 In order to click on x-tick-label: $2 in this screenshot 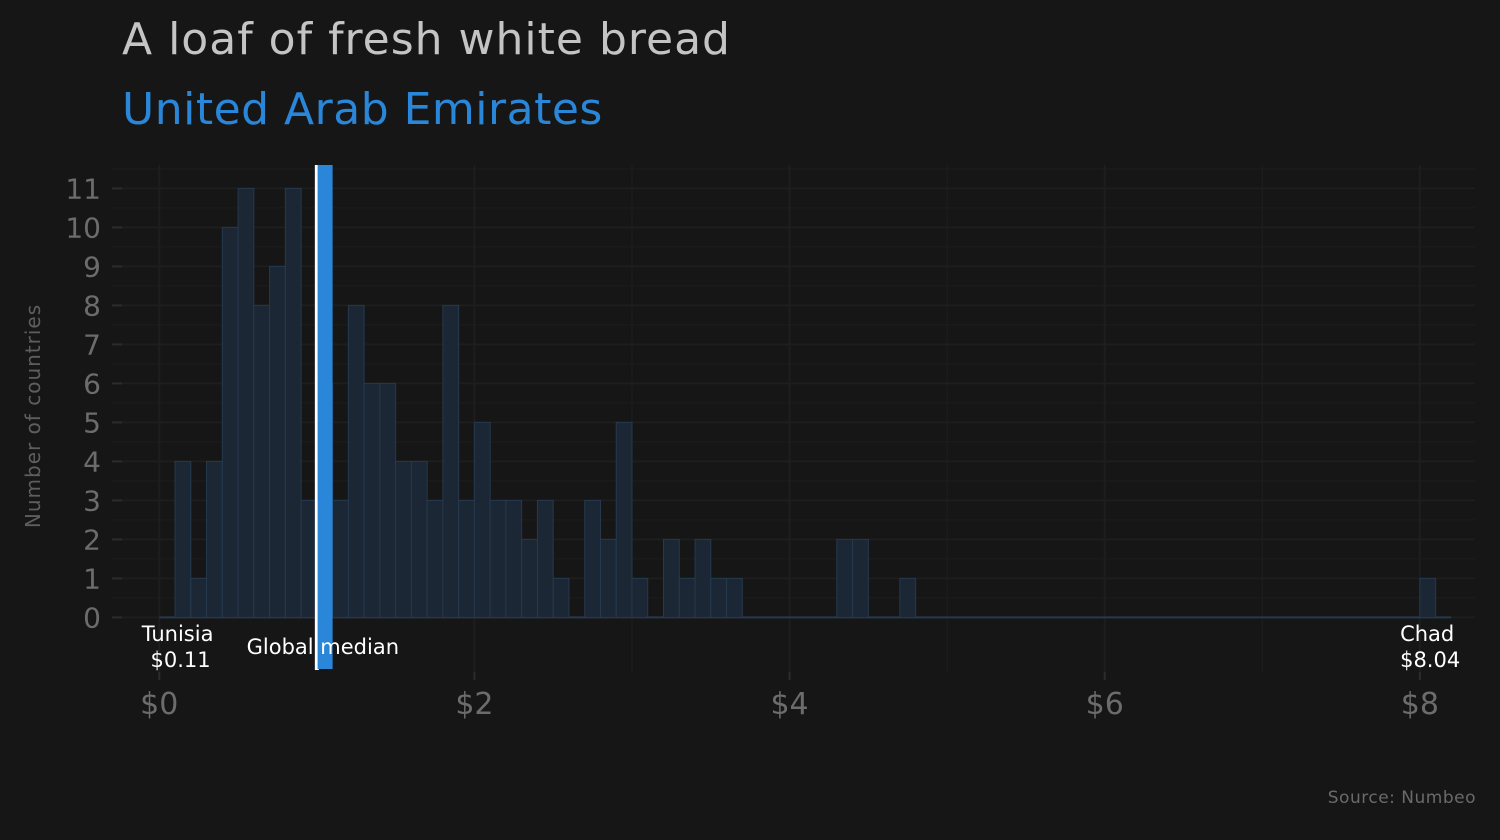, I will do `click(474, 704)`.